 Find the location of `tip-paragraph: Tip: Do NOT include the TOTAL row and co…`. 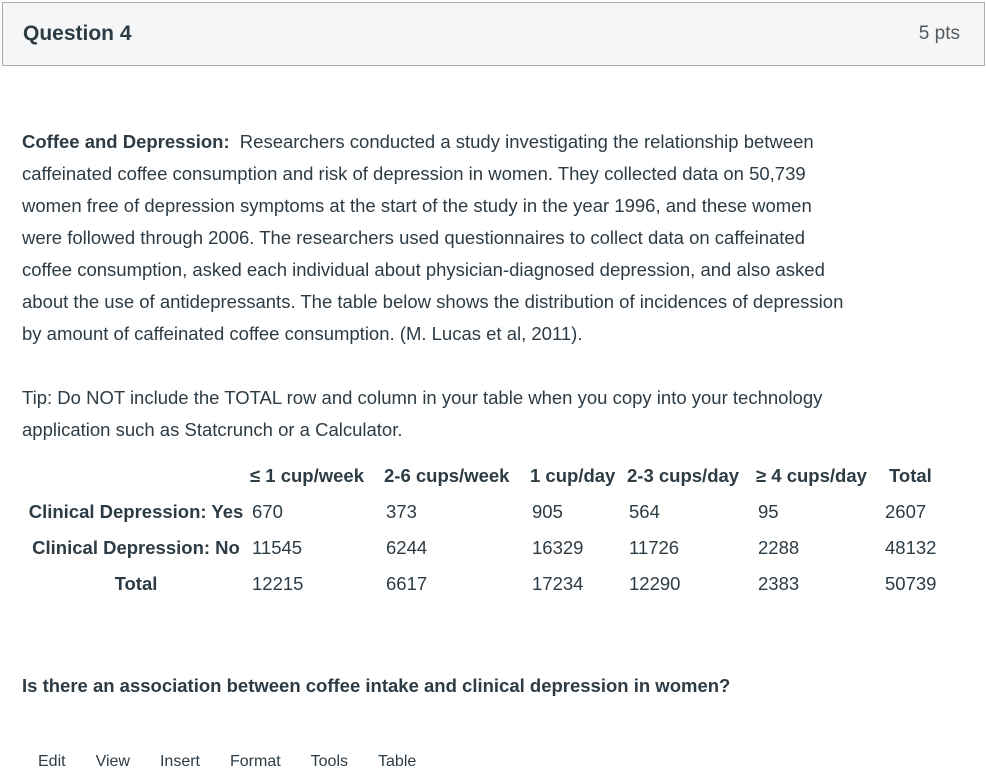

tip-paragraph: Tip: Do NOT include the TOTAL row and co… is located at coordinates (422, 413).